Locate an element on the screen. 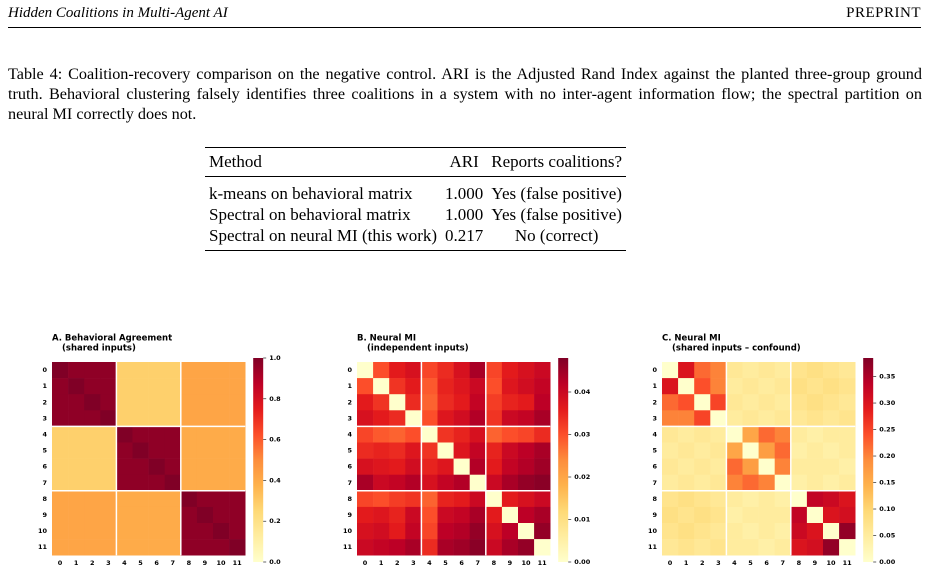  y-tick-label: 9 is located at coordinates (44, 515).